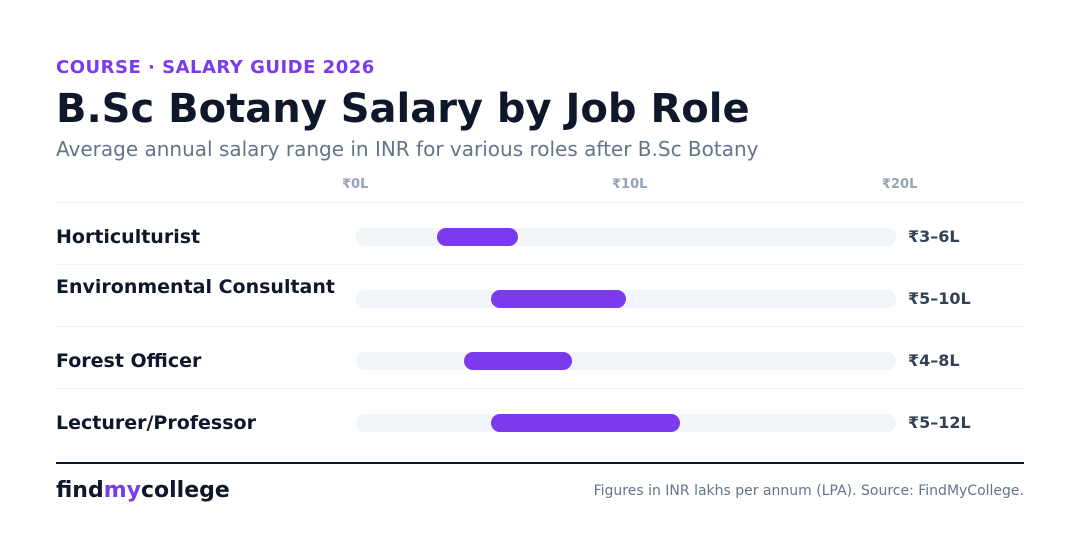 The image size is (1080, 536). I want to click on footer-divider, so click(540, 463).